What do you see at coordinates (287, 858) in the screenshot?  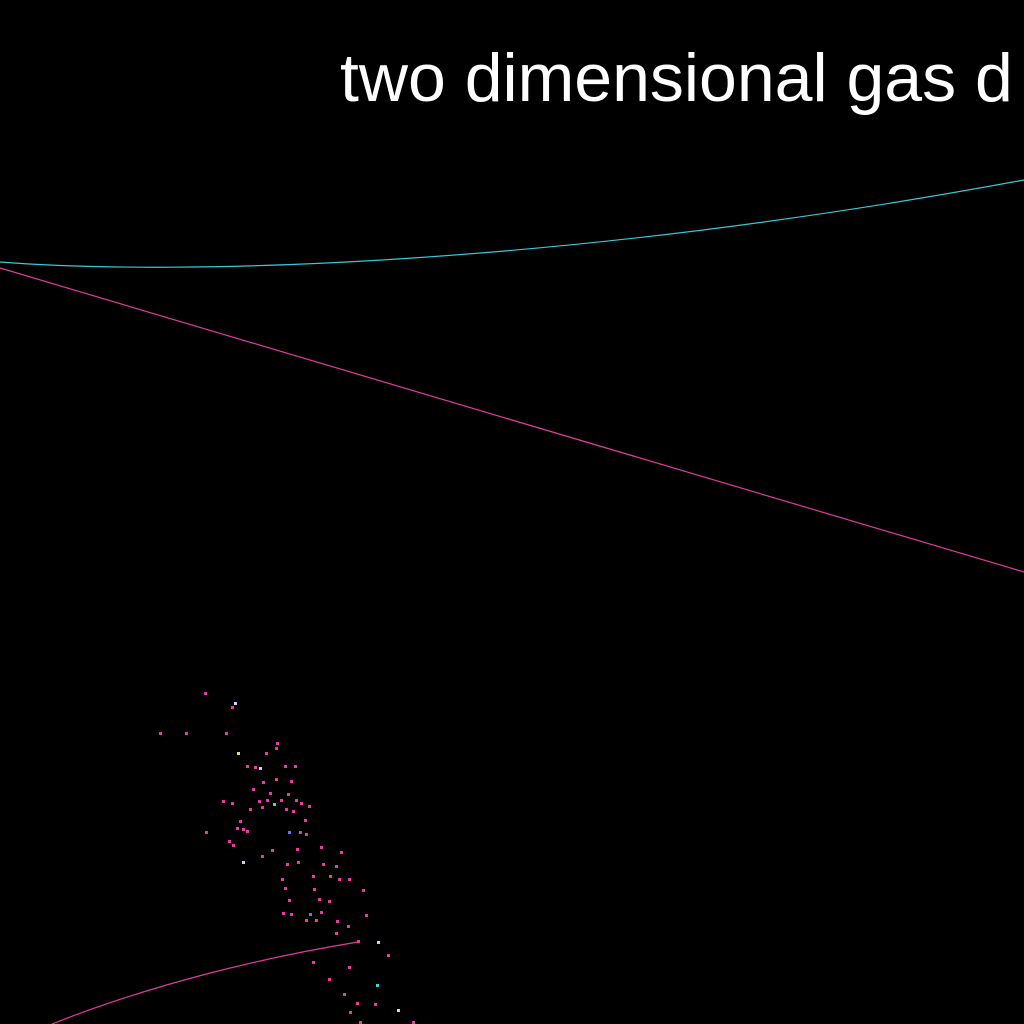 I see `particle-cluster` at bounding box center [287, 858].